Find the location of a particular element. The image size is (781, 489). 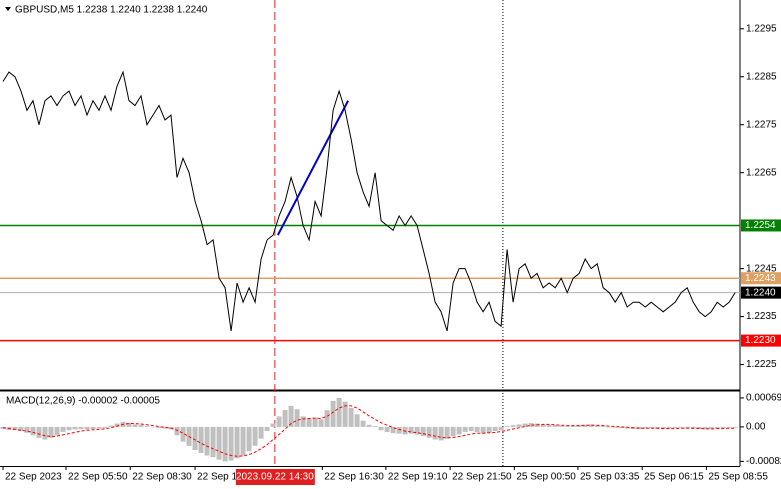

symbol-icon is located at coordinates (8, 9).